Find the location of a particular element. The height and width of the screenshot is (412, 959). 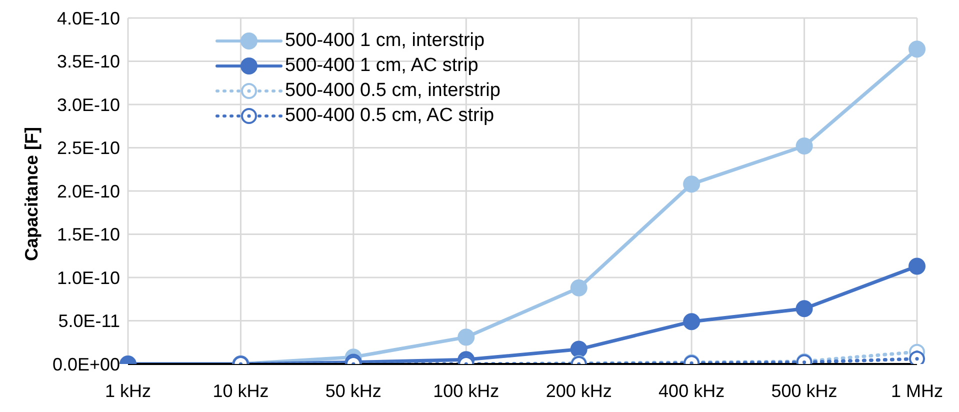

legend-label: 500-400 1 cm, interstrip is located at coordinates (385, 41).